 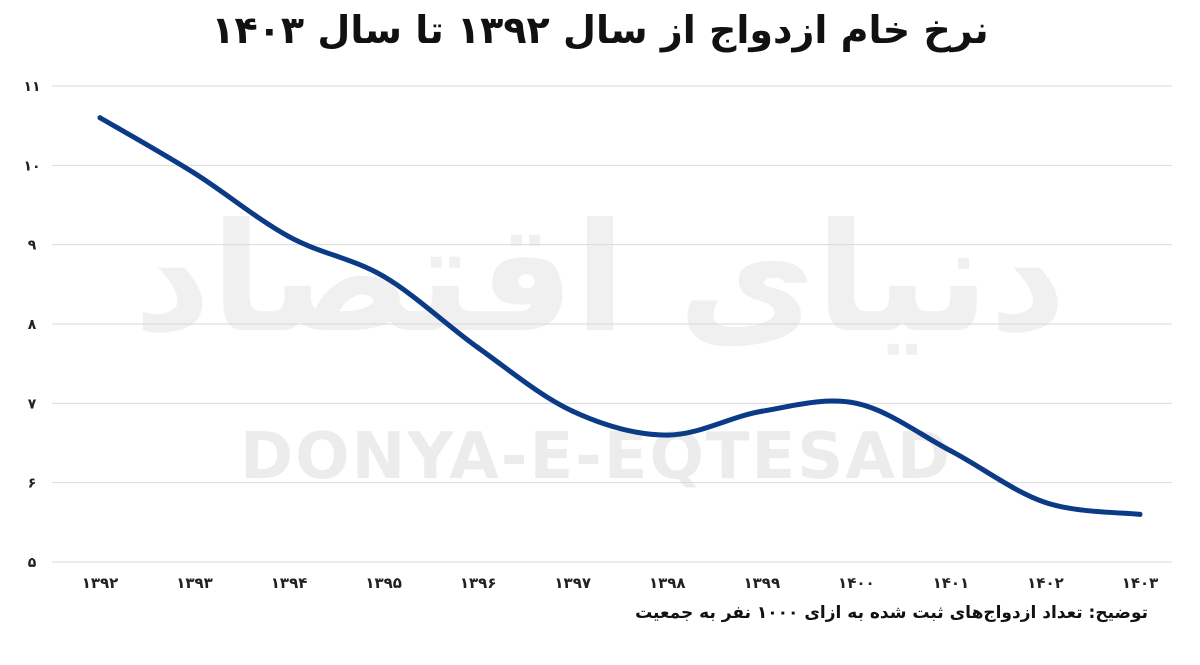 What do you see at coordinates (1045, 583) in the screenshot?
I see `x-tick-label: ۱۴۰۲` at bounding box center [1045, 583].